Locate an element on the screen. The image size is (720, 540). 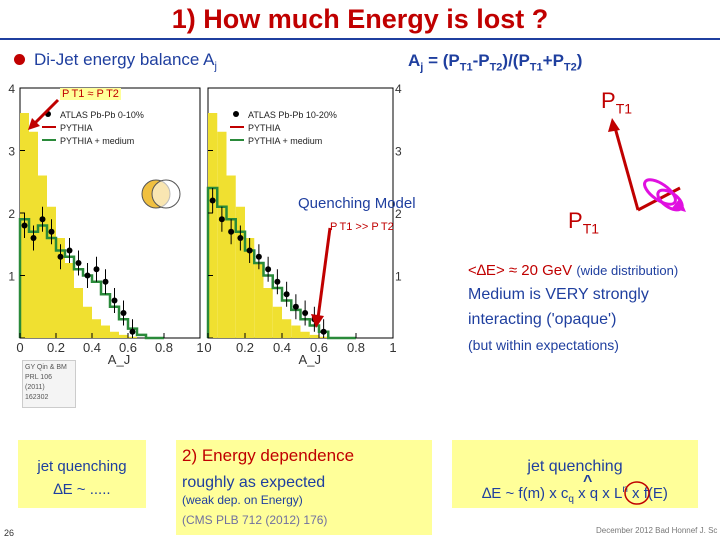
jet-up is located at coordinates (626, 167).